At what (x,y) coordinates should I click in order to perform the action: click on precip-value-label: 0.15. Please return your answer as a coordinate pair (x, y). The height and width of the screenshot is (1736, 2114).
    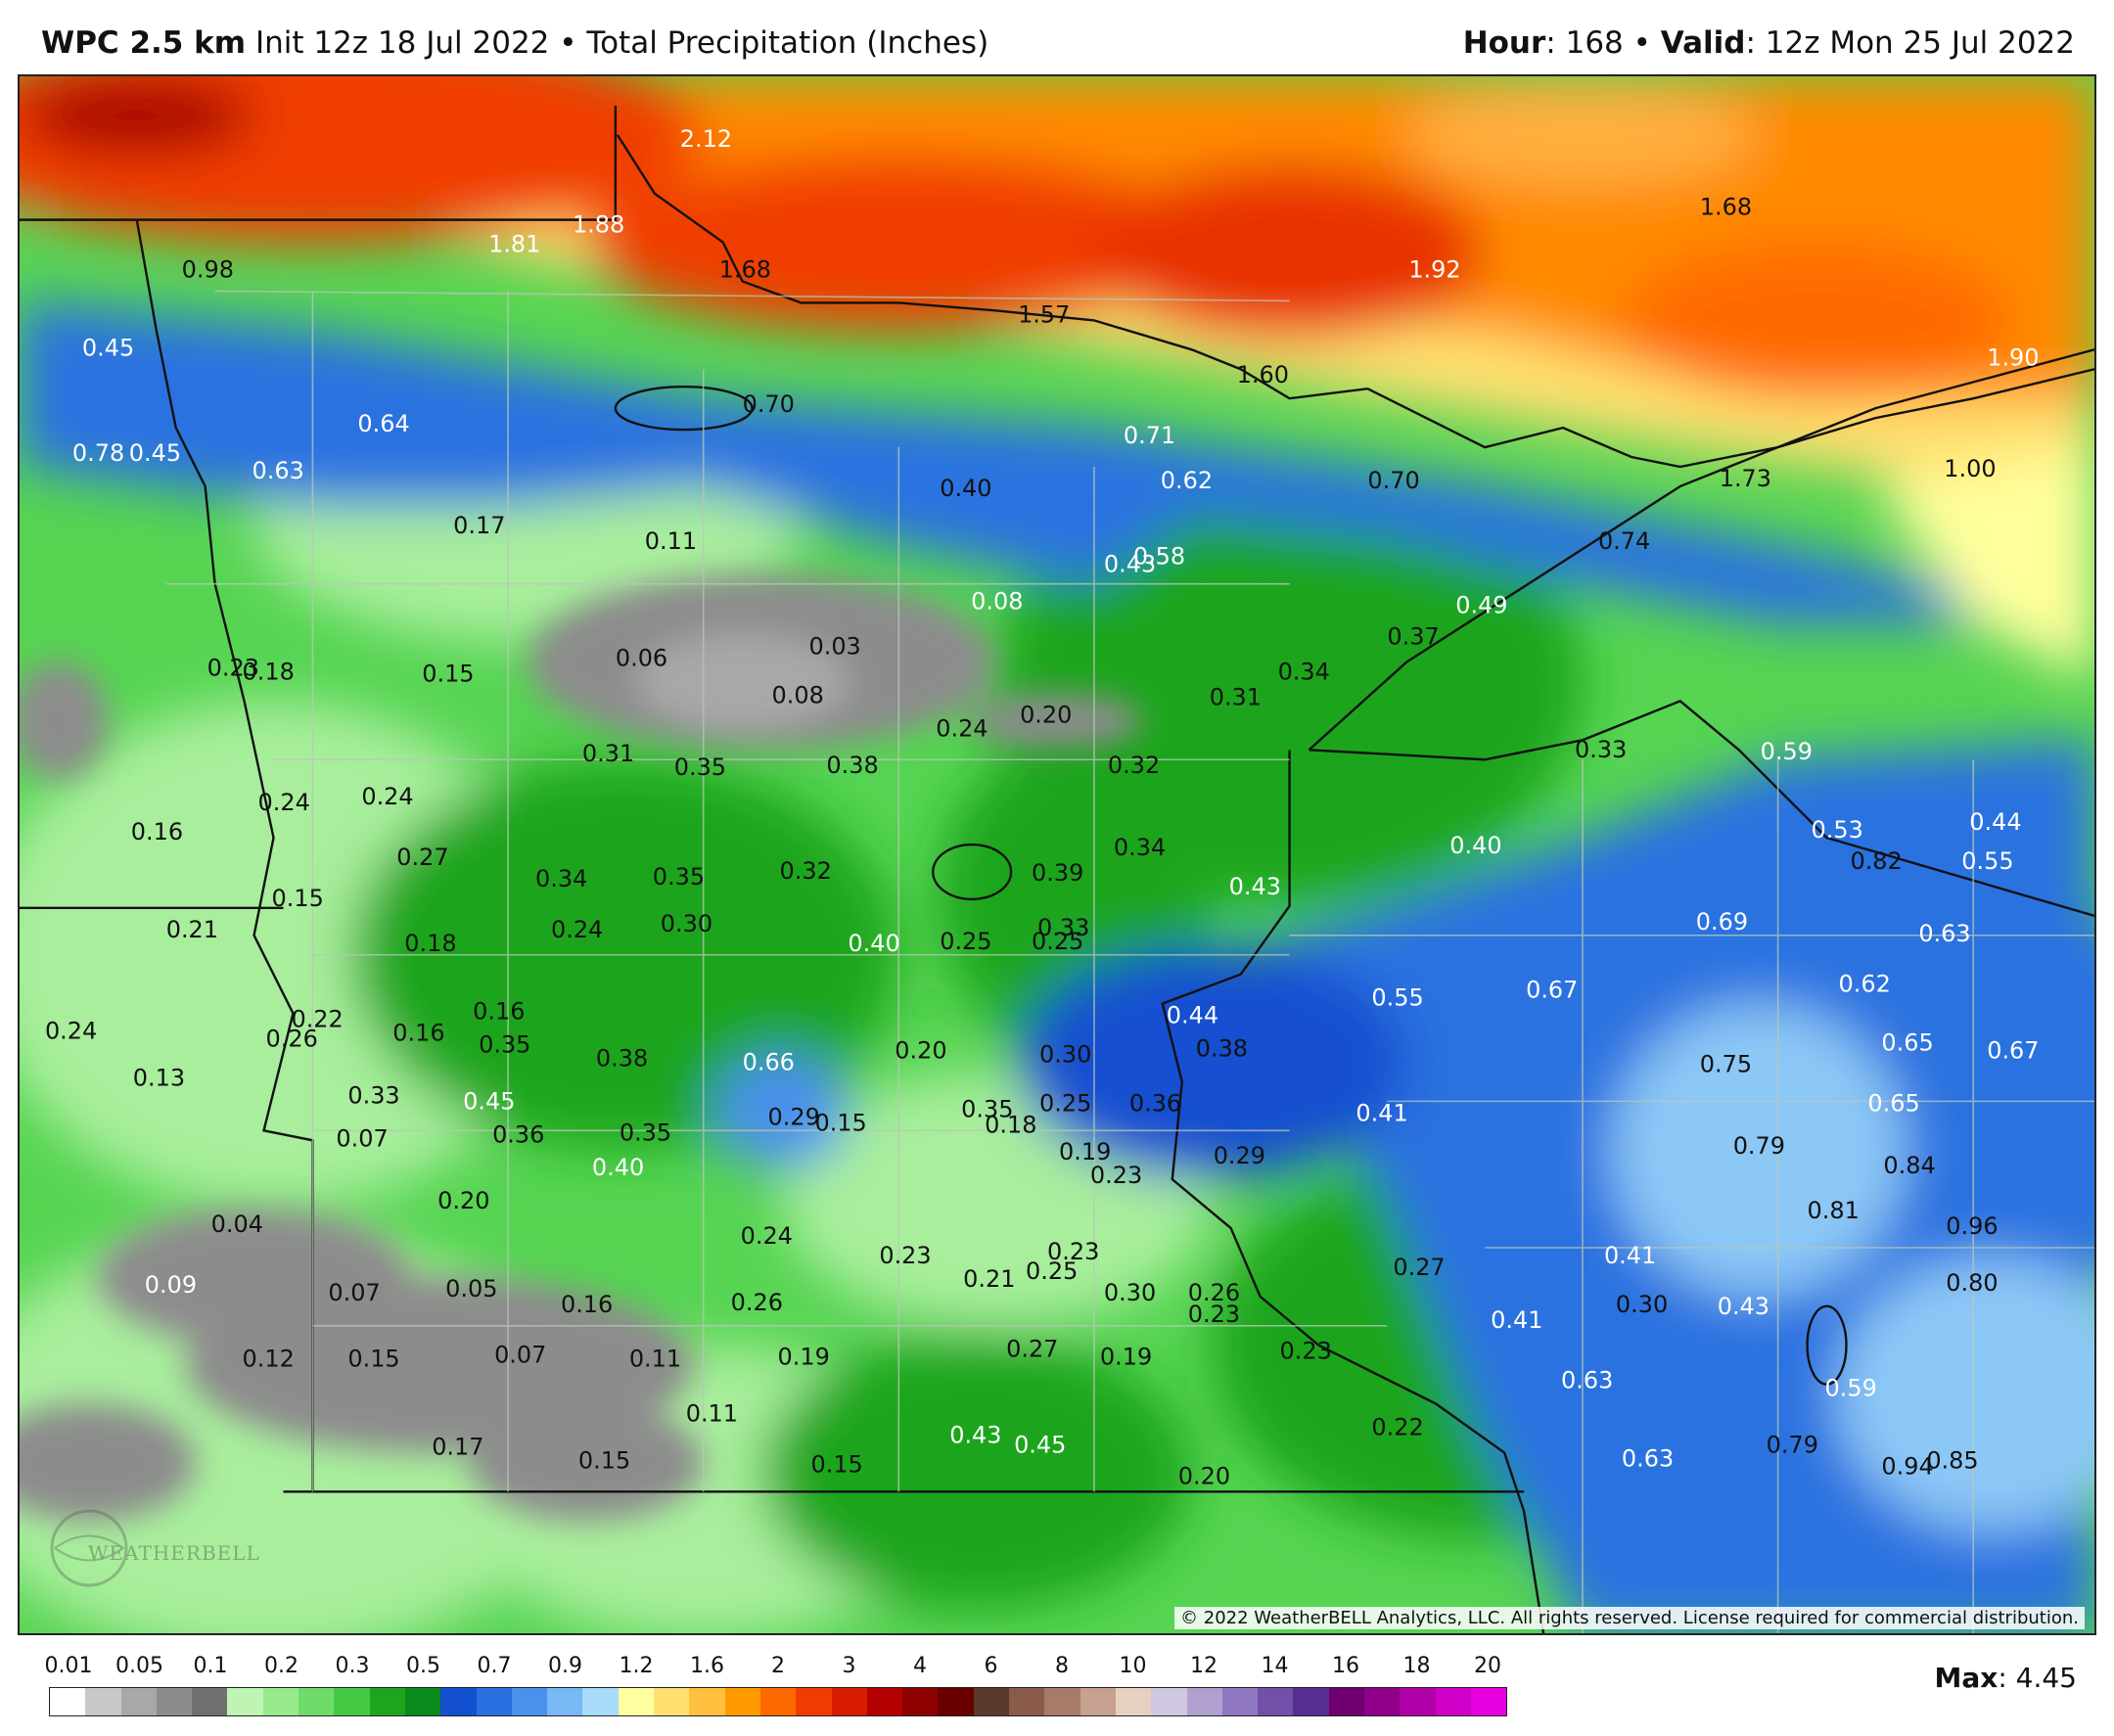
    Looking at the image, I should click on (298, 899).